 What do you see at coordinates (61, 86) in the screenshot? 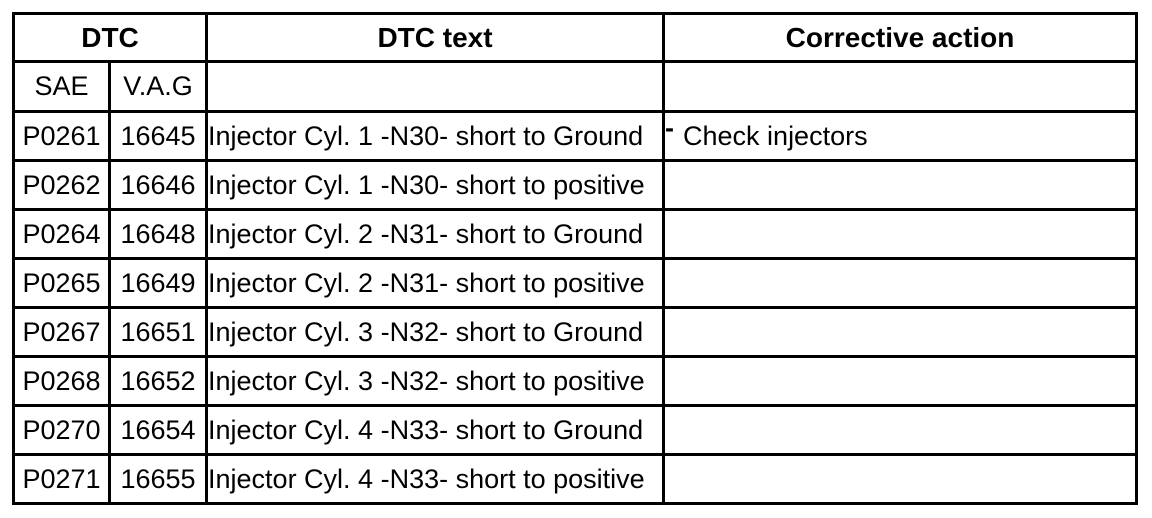
I see `sae-subheader: SAE` at bounding box center [61, 86].